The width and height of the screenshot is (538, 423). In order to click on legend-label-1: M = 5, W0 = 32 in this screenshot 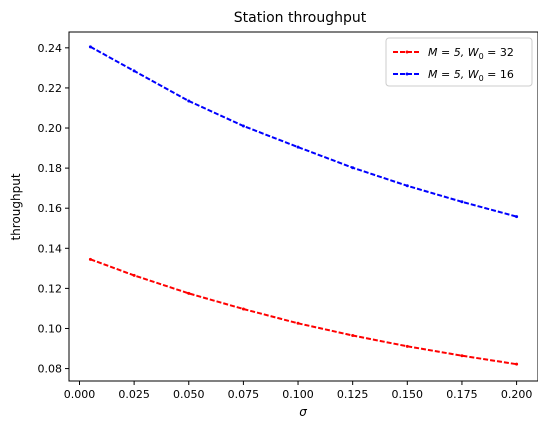, I will do `click(471, 53)`.